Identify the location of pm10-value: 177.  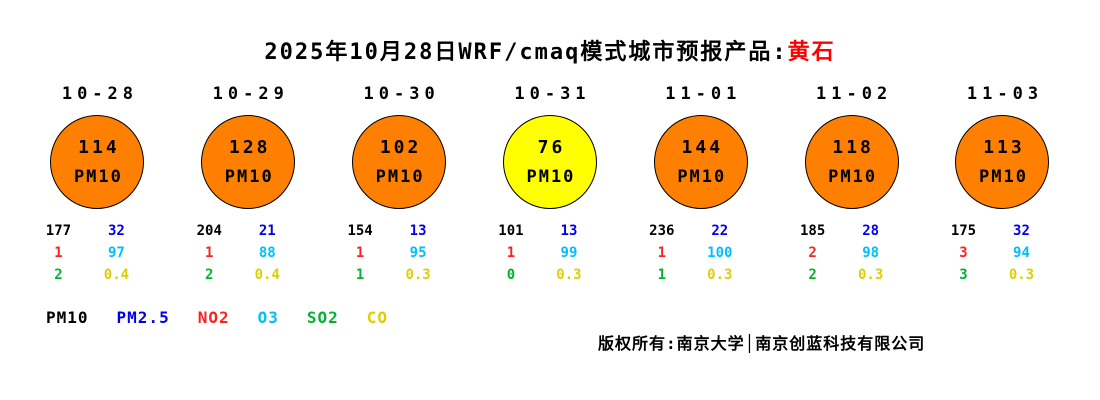
(58, 231).